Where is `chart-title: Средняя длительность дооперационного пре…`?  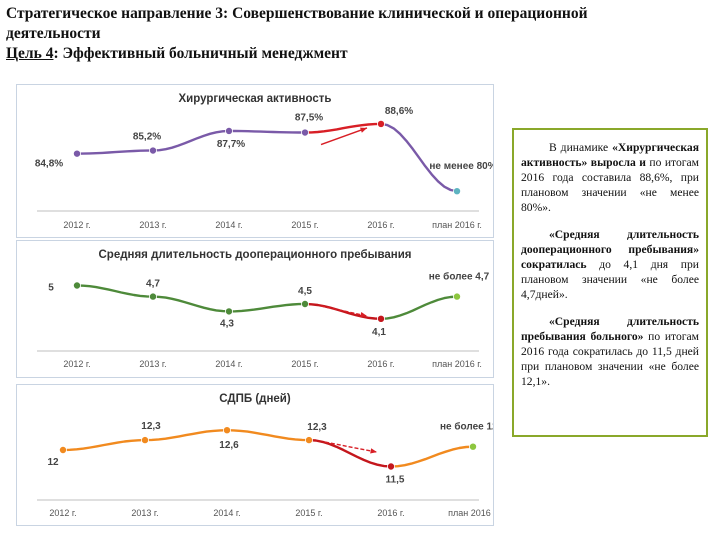
chart-title: Средняя длительность дооперационного пре… is located at coordinates (254, 255).